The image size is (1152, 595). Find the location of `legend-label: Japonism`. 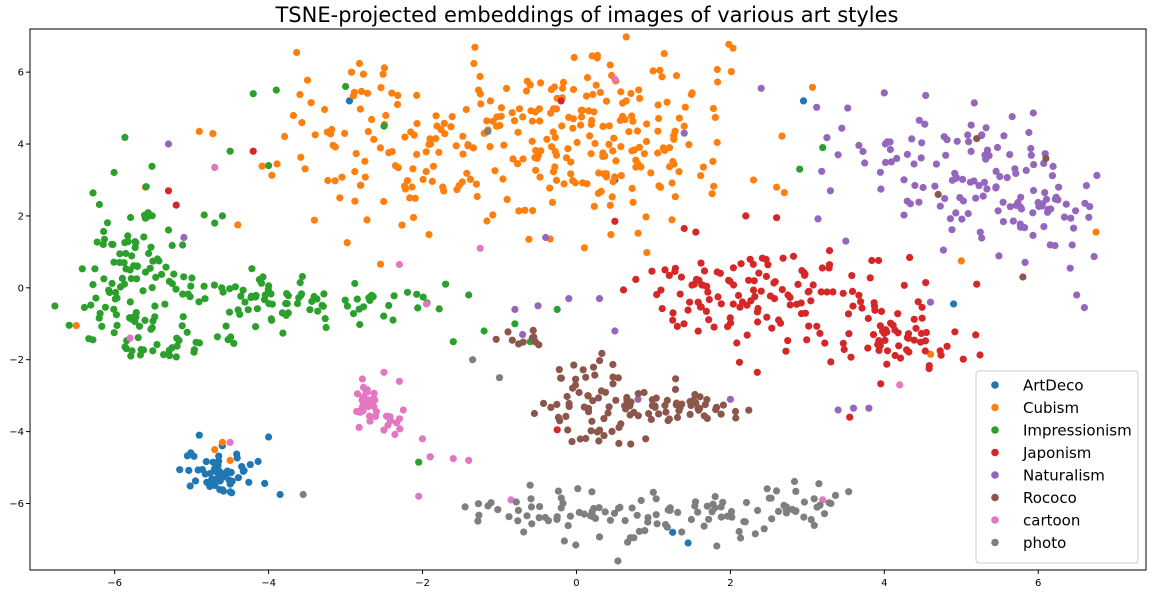

legend-label: Japonism is located at coordinates (1056, 453).